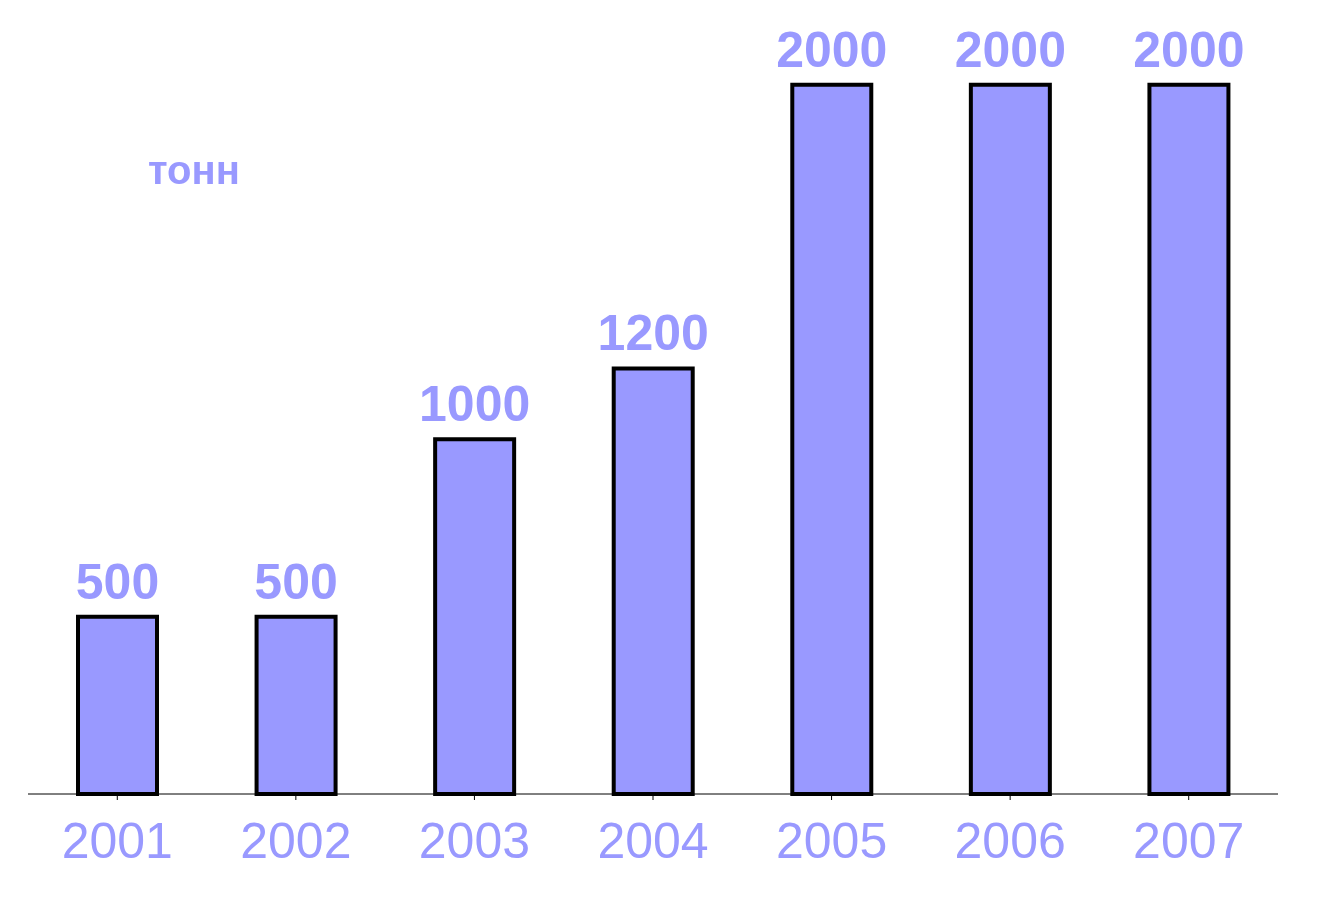 The height and width of the screenshot is (902, 1326). I want to click on data-label: 1200, so click(653, 333).